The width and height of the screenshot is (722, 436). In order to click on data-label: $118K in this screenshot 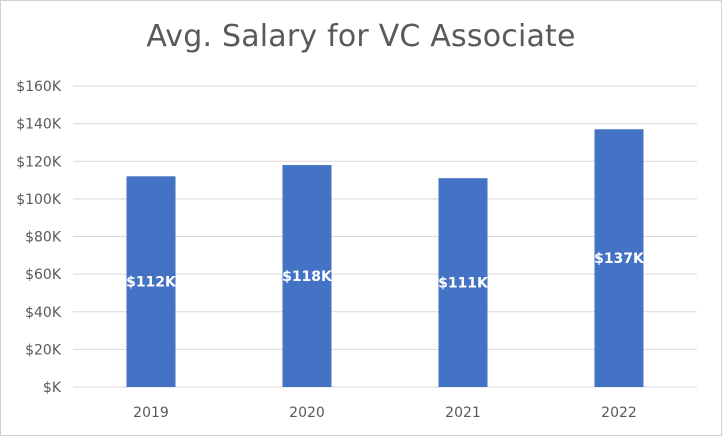, I will do `click(307, 277)`.